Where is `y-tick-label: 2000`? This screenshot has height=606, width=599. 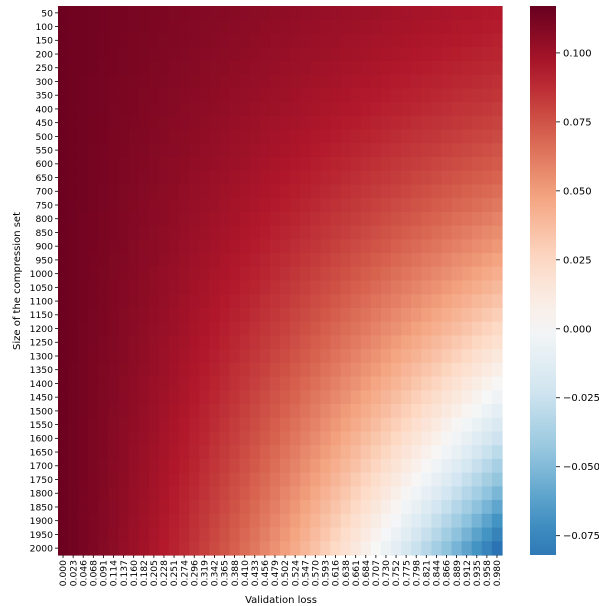
y-tick-label: 2000 is located at coordinates (42, 549).